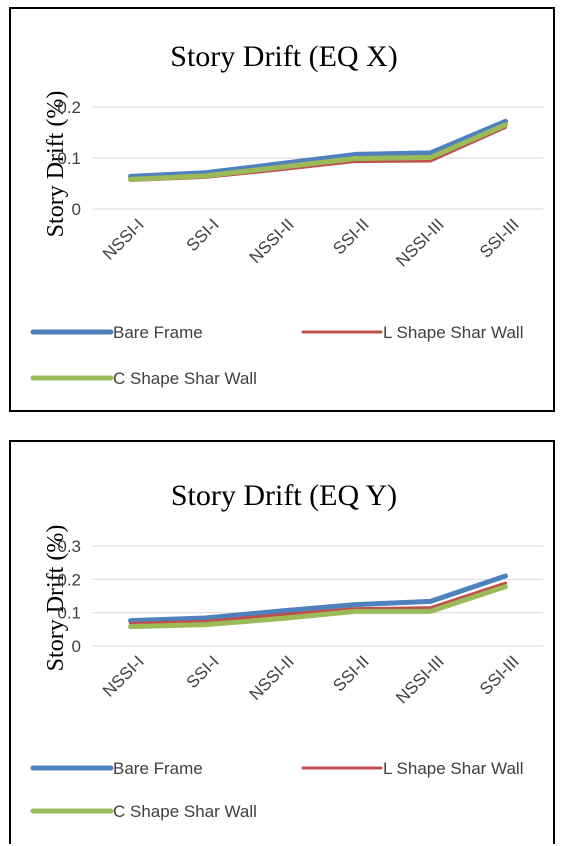  I want to click on series-line-l-shape-shar-wall, so click(318, 603).